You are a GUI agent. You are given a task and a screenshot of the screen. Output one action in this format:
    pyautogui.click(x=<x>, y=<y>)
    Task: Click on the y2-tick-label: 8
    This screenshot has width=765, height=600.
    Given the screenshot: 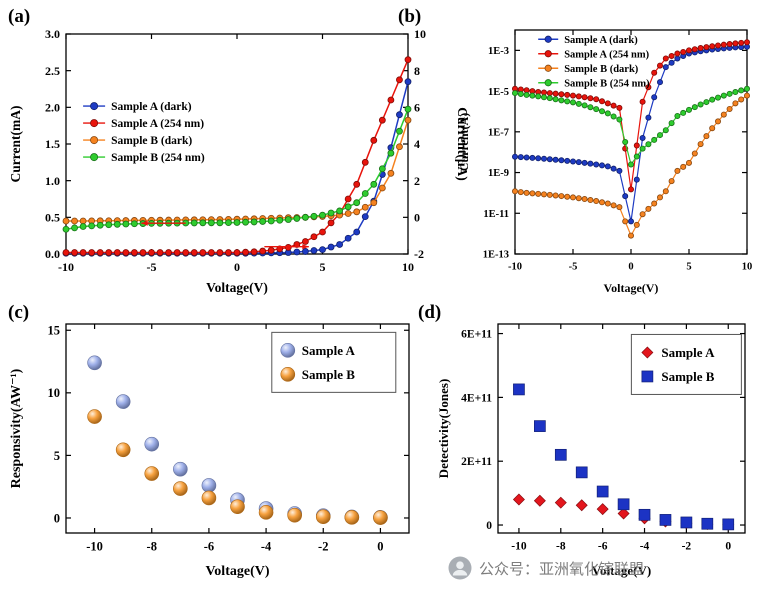 What is the action you would take?
    pyautogui.click(x=417, y=71)
    